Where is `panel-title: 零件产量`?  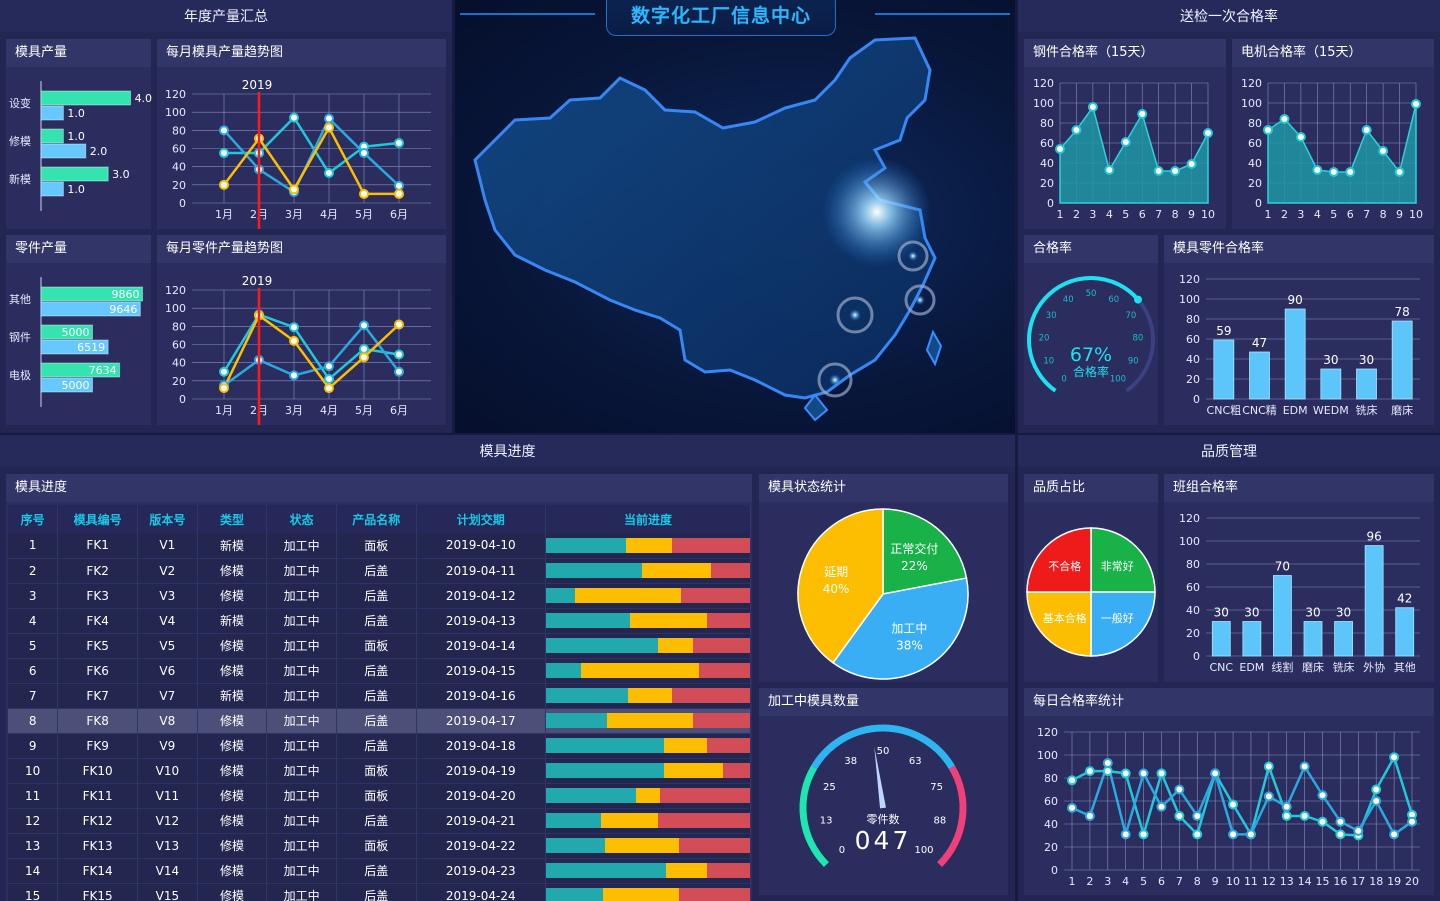 panel-title: 零件产量 is located at coordinates (78, 249).